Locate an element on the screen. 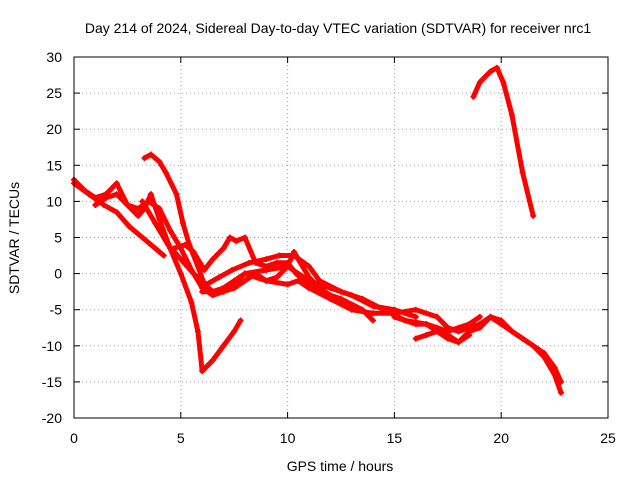  x-tick-label: 20 is located at coordinates (501, 438).